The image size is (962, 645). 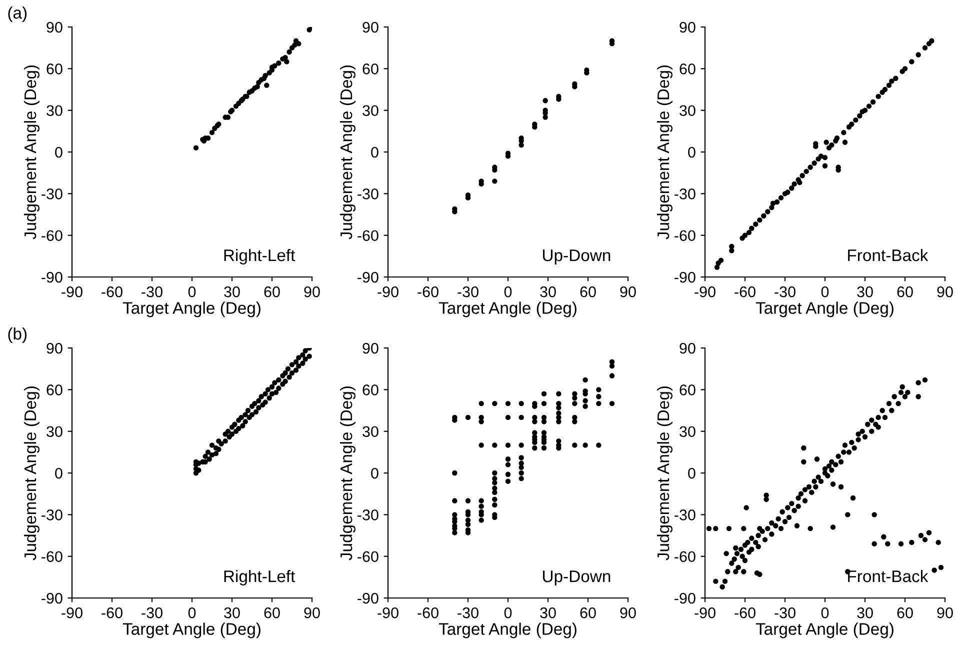 What do you see at coordinates (17, 335) in the screenshot?
I see `text: (b)` at bounding box center [17, 335].